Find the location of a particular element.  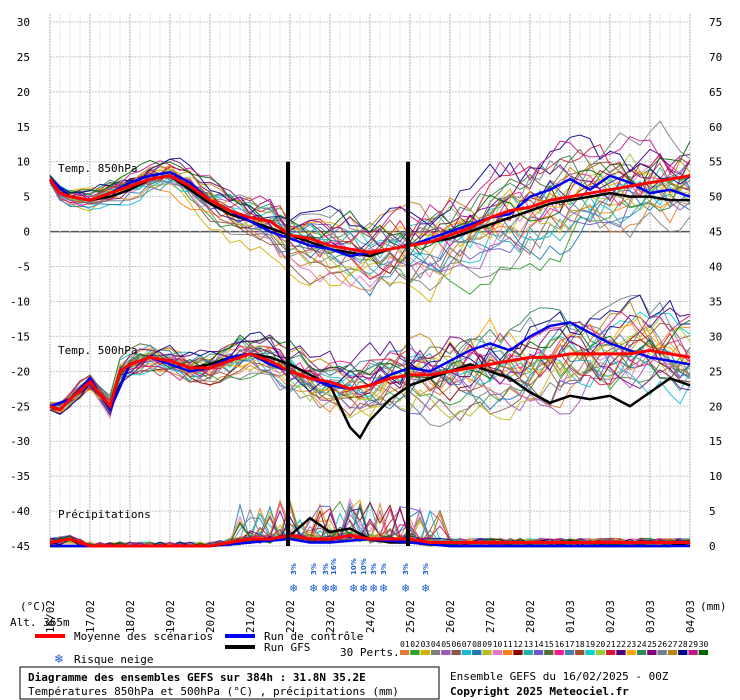

x-tick-label: 28/02 is located at coordinates (530, 616).